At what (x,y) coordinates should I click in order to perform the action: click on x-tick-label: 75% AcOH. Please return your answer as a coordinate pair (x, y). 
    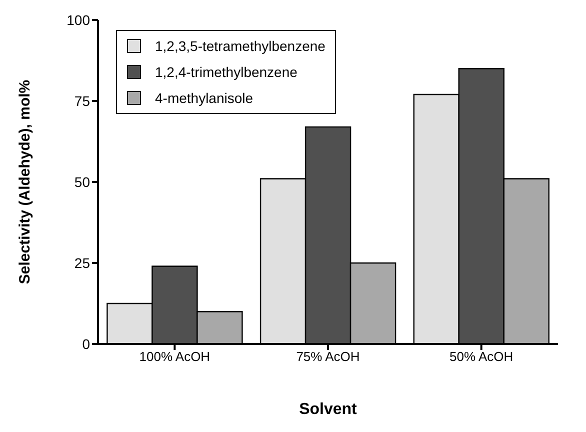
    Looking at the image, I should click on (328, 356).